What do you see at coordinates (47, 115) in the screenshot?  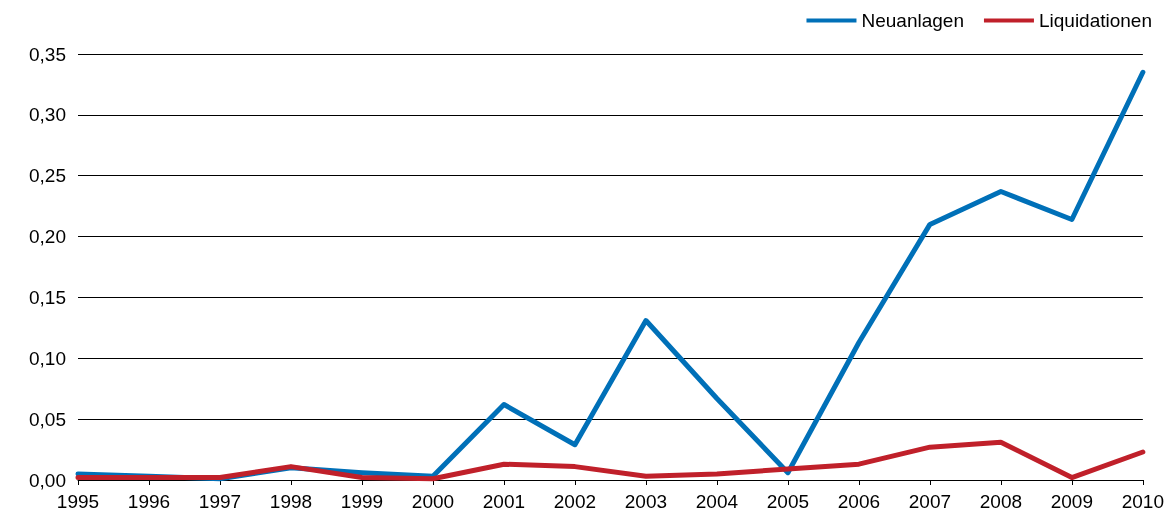 I see `y-tick-label: 0,30` at bounding box center [47, 115].